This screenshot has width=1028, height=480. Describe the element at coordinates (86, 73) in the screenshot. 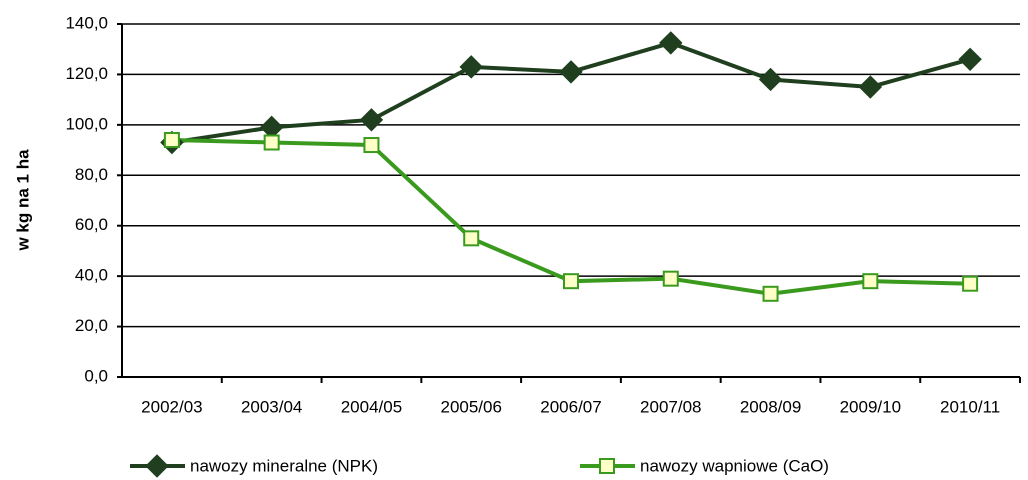

I see `y-tick-label: 120,0` at that location.